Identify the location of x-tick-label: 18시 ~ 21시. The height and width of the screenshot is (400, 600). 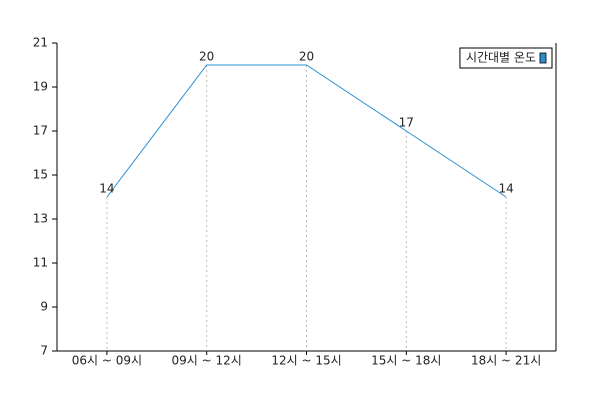
(506, 361).